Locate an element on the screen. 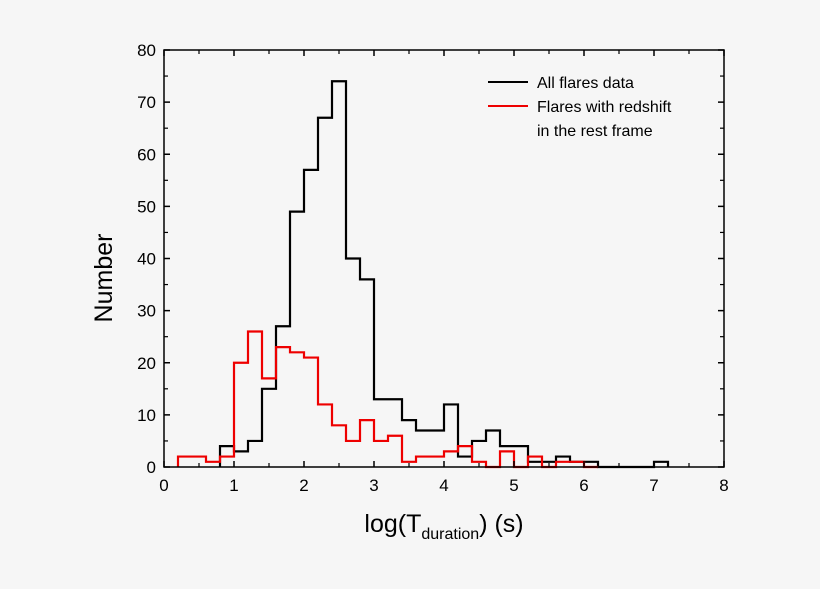 The image size is (820, 589). x-tick-label: 8 is located at coordinates (723, 485).